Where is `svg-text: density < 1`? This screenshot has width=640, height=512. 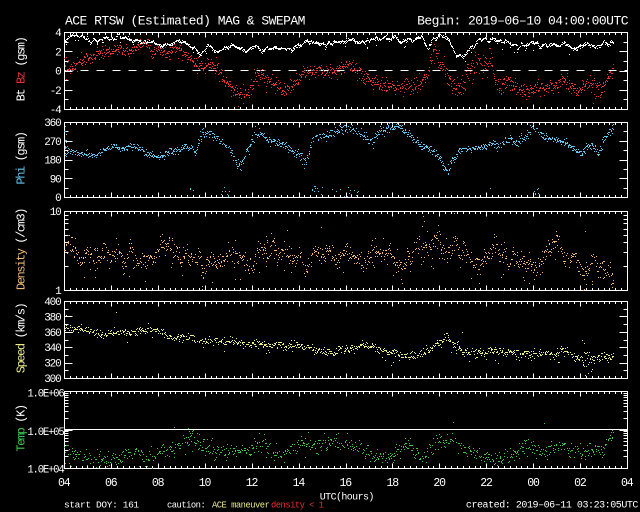
svg-text: density < 1 is located at coordinates (297, 506).